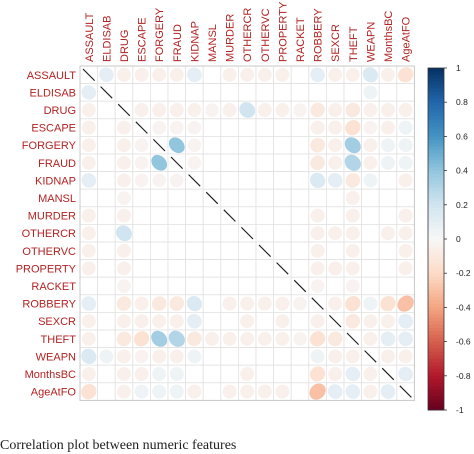 The image size is (474, 454). Describe the element at coordinates (53, 129) in the screenshot. I see `row-label: ESCAPE` at that location.